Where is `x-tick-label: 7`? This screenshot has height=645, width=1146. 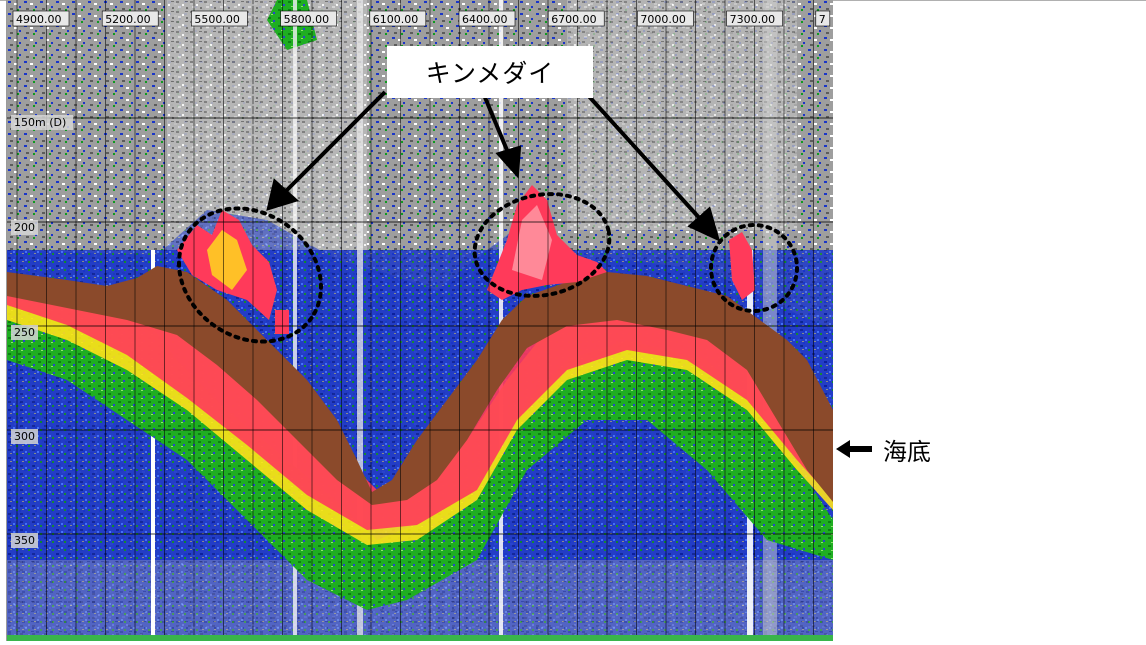
x-tick-label: 7 is located at coordinates (822, 19).